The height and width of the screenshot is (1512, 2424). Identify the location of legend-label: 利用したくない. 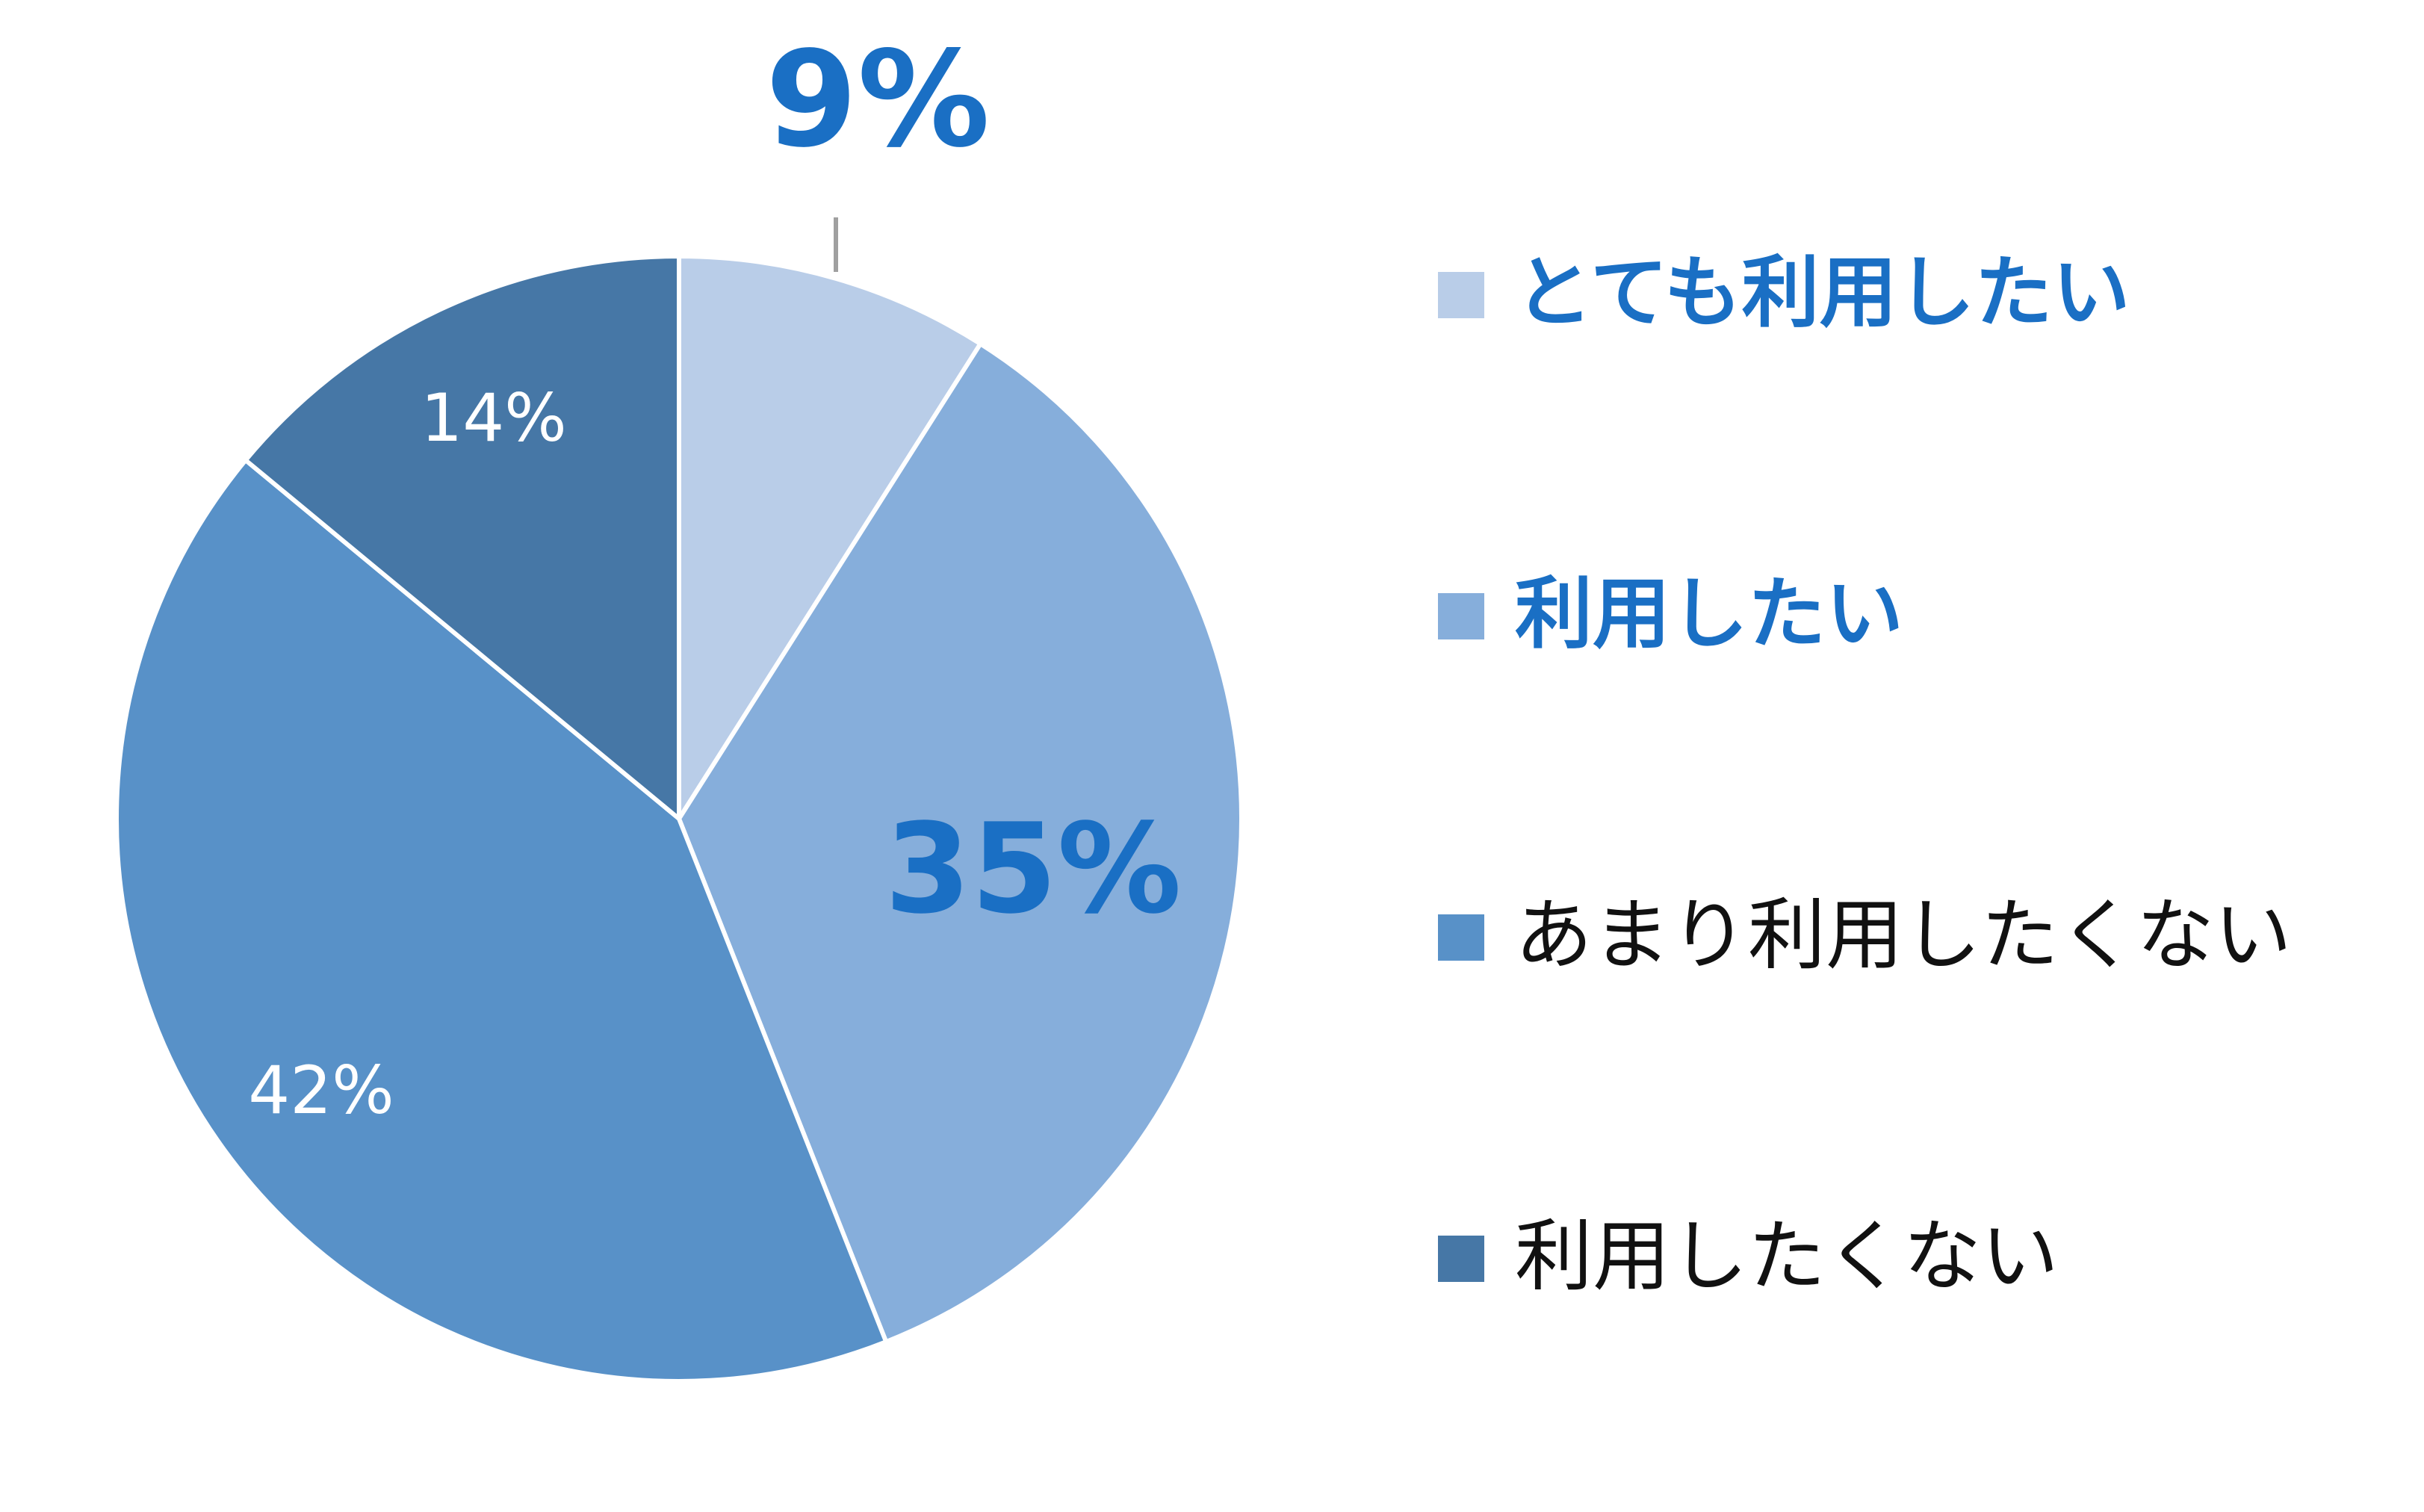
(1787, 1255).